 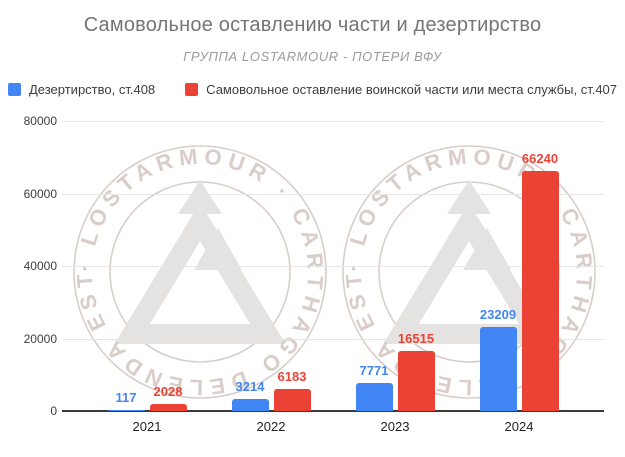 I want to click on x-tick-label: 2024, so click(x=519, y=426).